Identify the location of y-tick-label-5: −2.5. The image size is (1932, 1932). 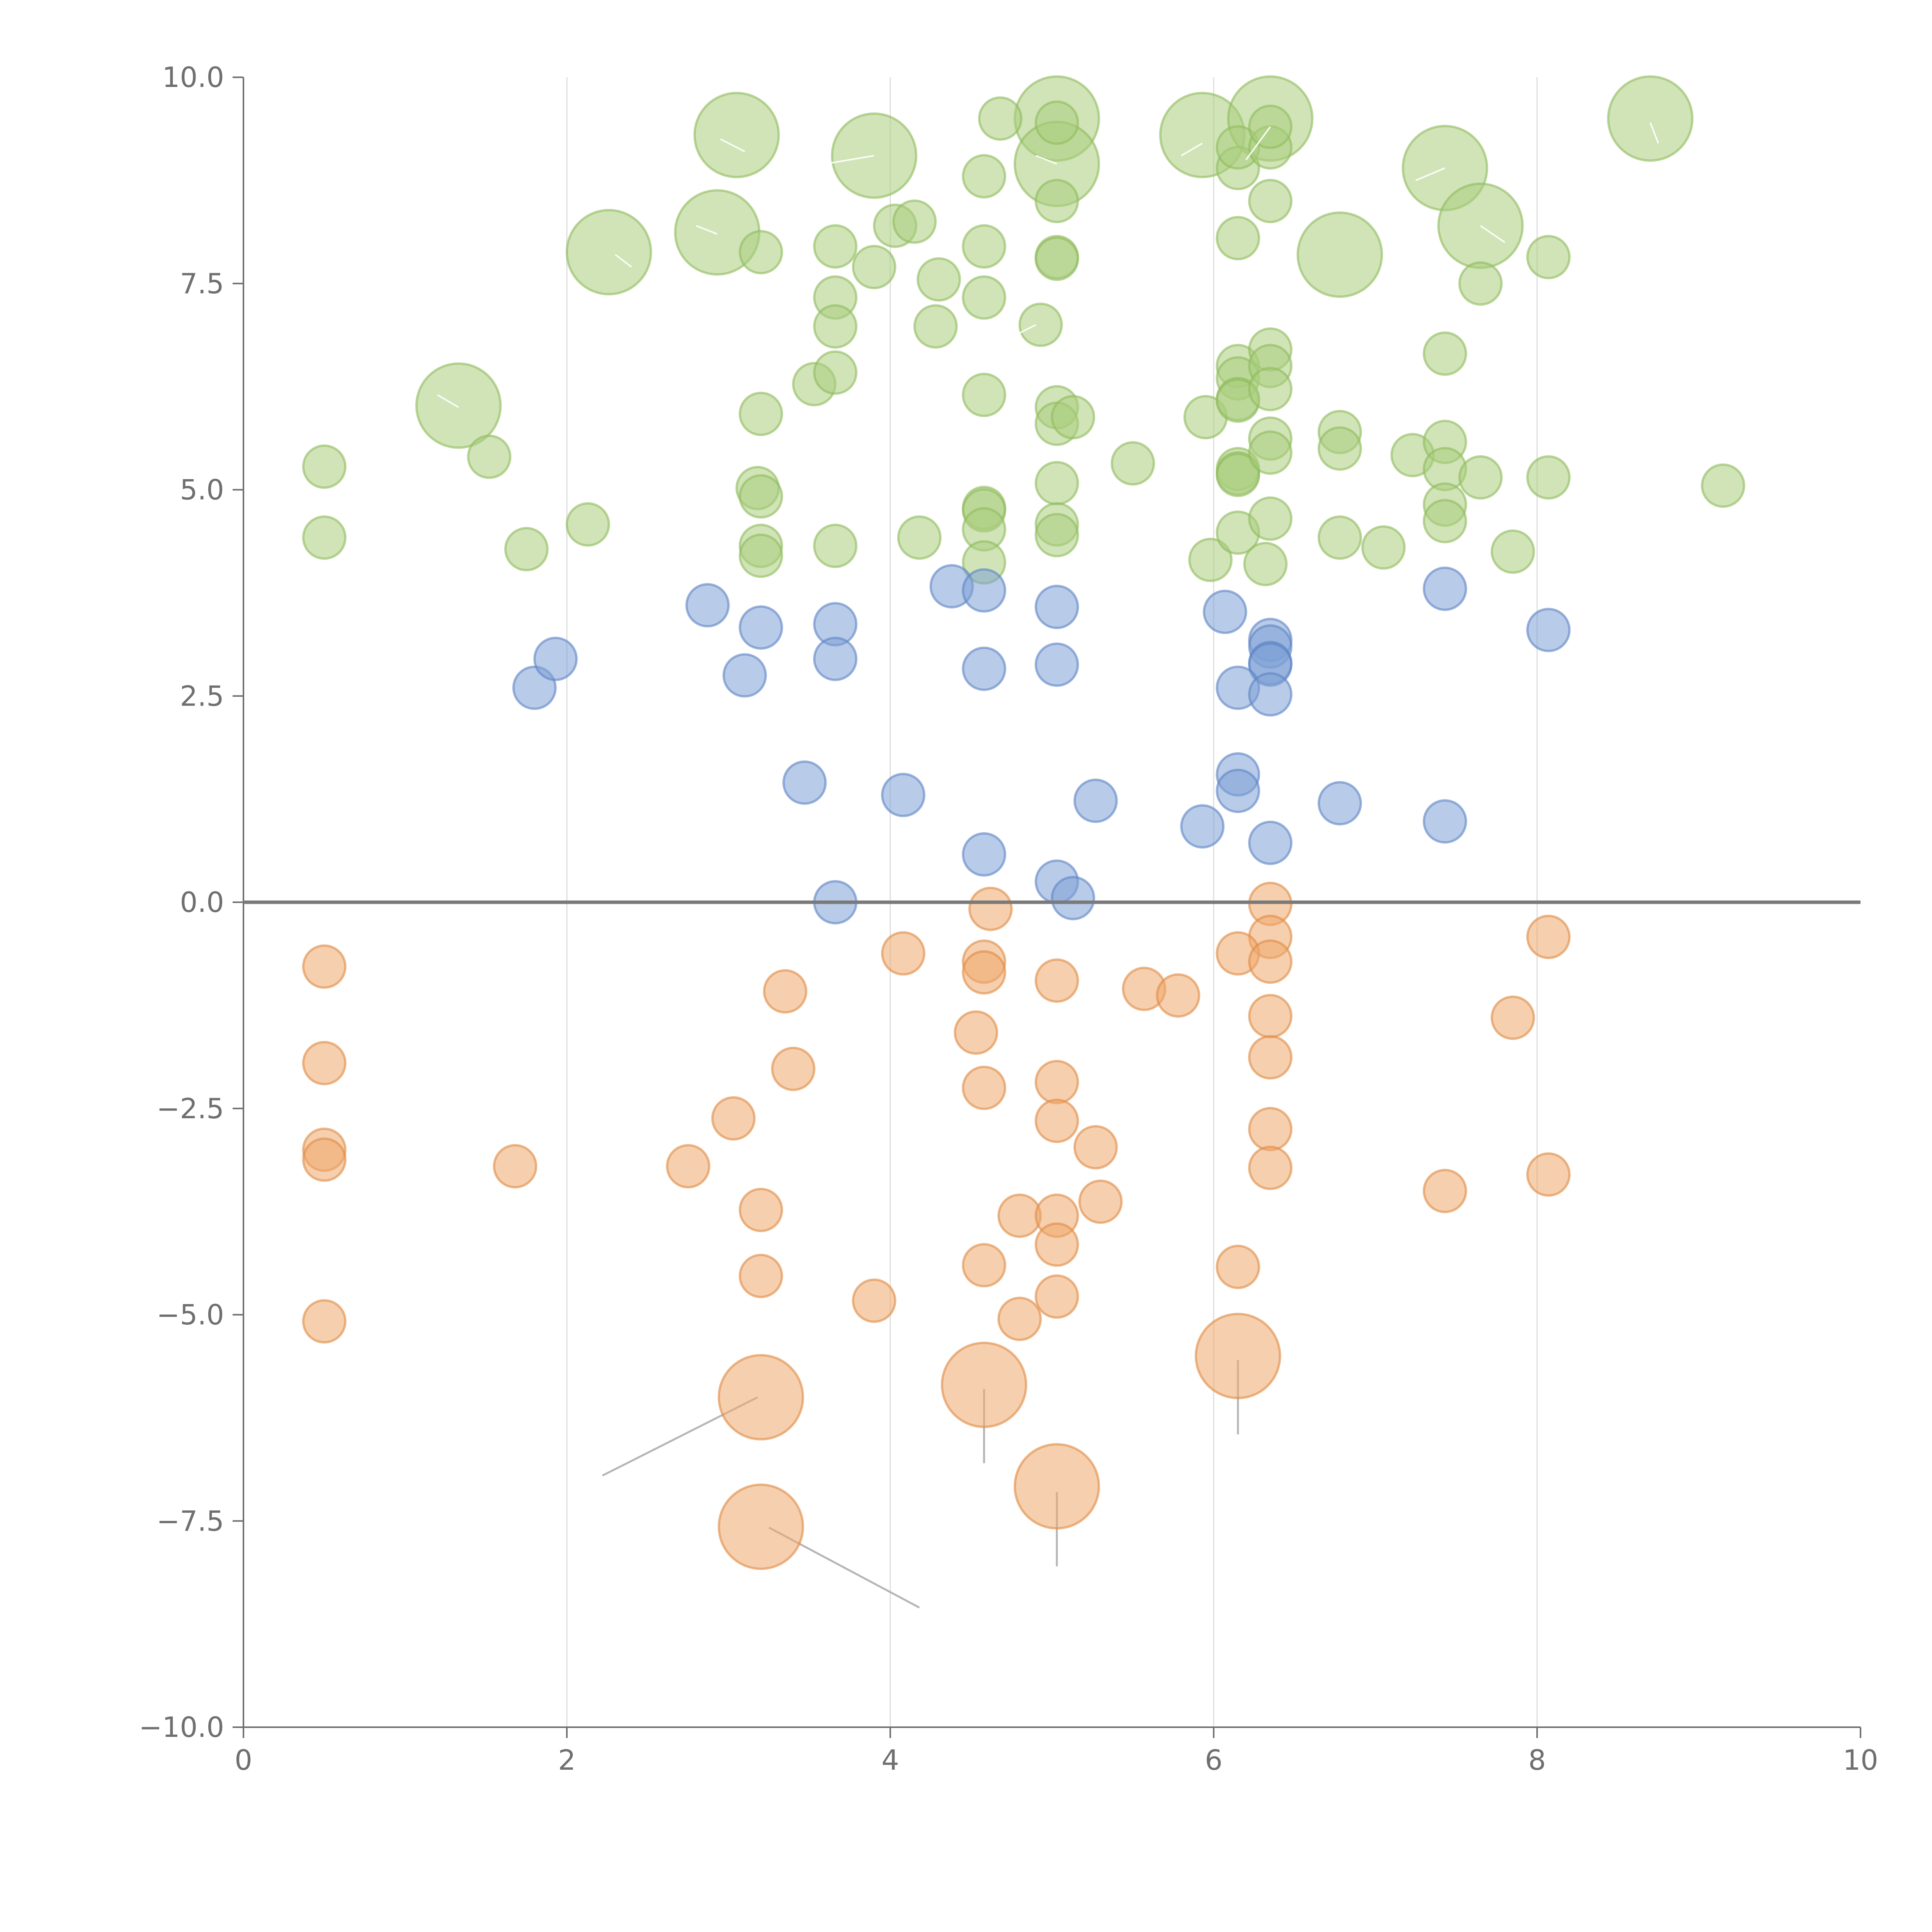
(190, 1108).